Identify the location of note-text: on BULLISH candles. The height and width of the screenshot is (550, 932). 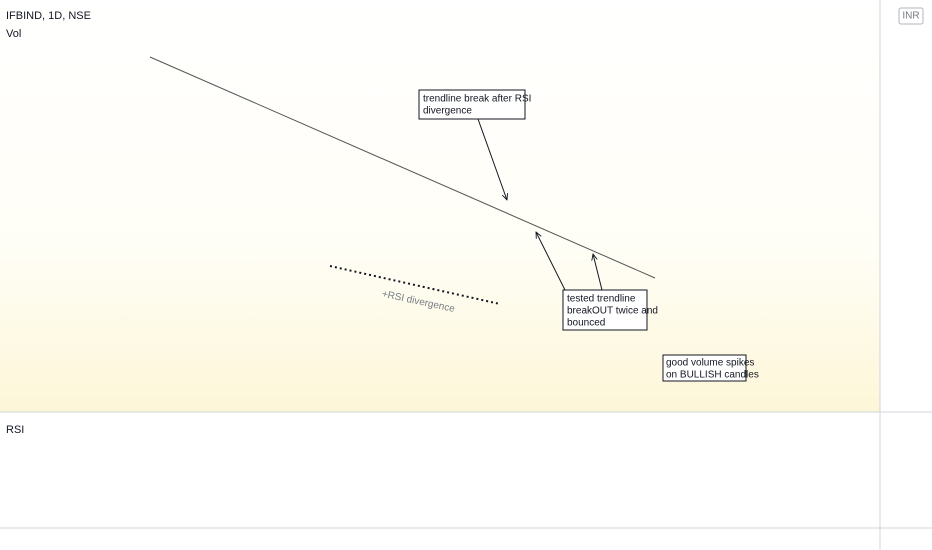
(712, 375).